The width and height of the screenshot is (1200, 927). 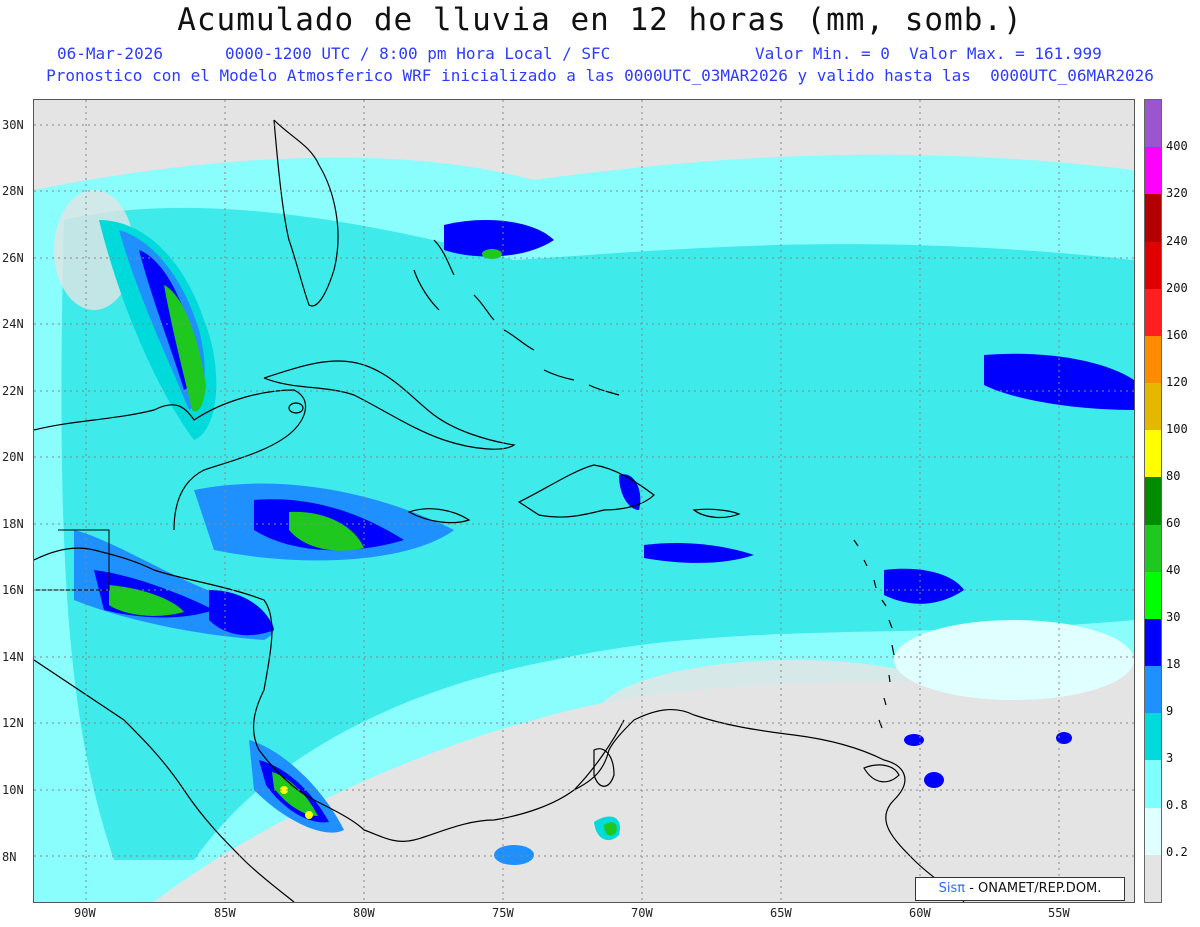 I want to click on lat-label-16n: 16N, so click(x=13, y=590).